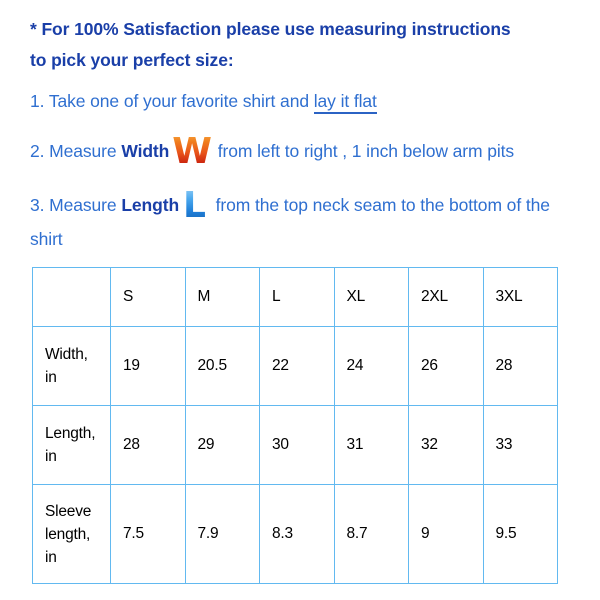 The height and width of the screenshot is (600, 600). Describe the element at coordinates (148, 297) in the screenshot. I see `column-header-s: S` at that location.